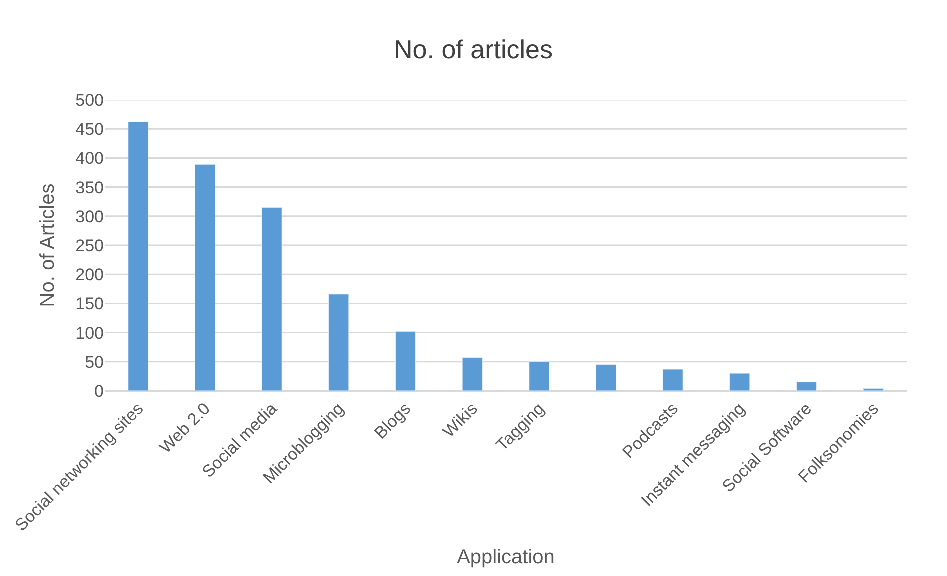 The height and width of the screenshot is (576, 947). I want to click on y-tick-label: 50, so click(94, 362).